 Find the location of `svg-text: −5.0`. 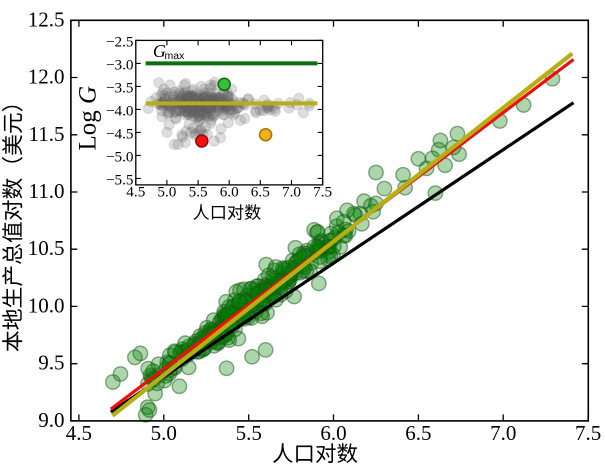

svg-text: −5.0 is located at coordinates (120, 157).